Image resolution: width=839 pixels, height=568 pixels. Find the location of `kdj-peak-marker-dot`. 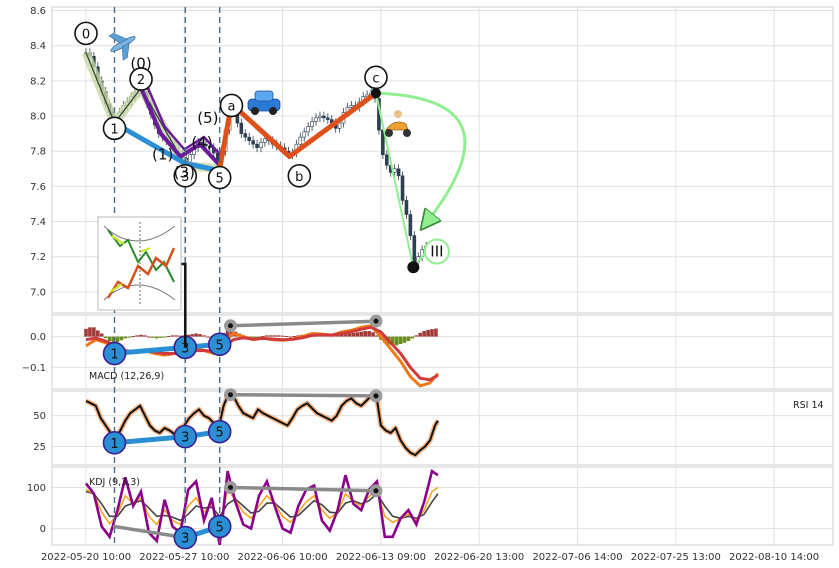

kdj-peak-marker-dot is located at coordinates (231, 488).